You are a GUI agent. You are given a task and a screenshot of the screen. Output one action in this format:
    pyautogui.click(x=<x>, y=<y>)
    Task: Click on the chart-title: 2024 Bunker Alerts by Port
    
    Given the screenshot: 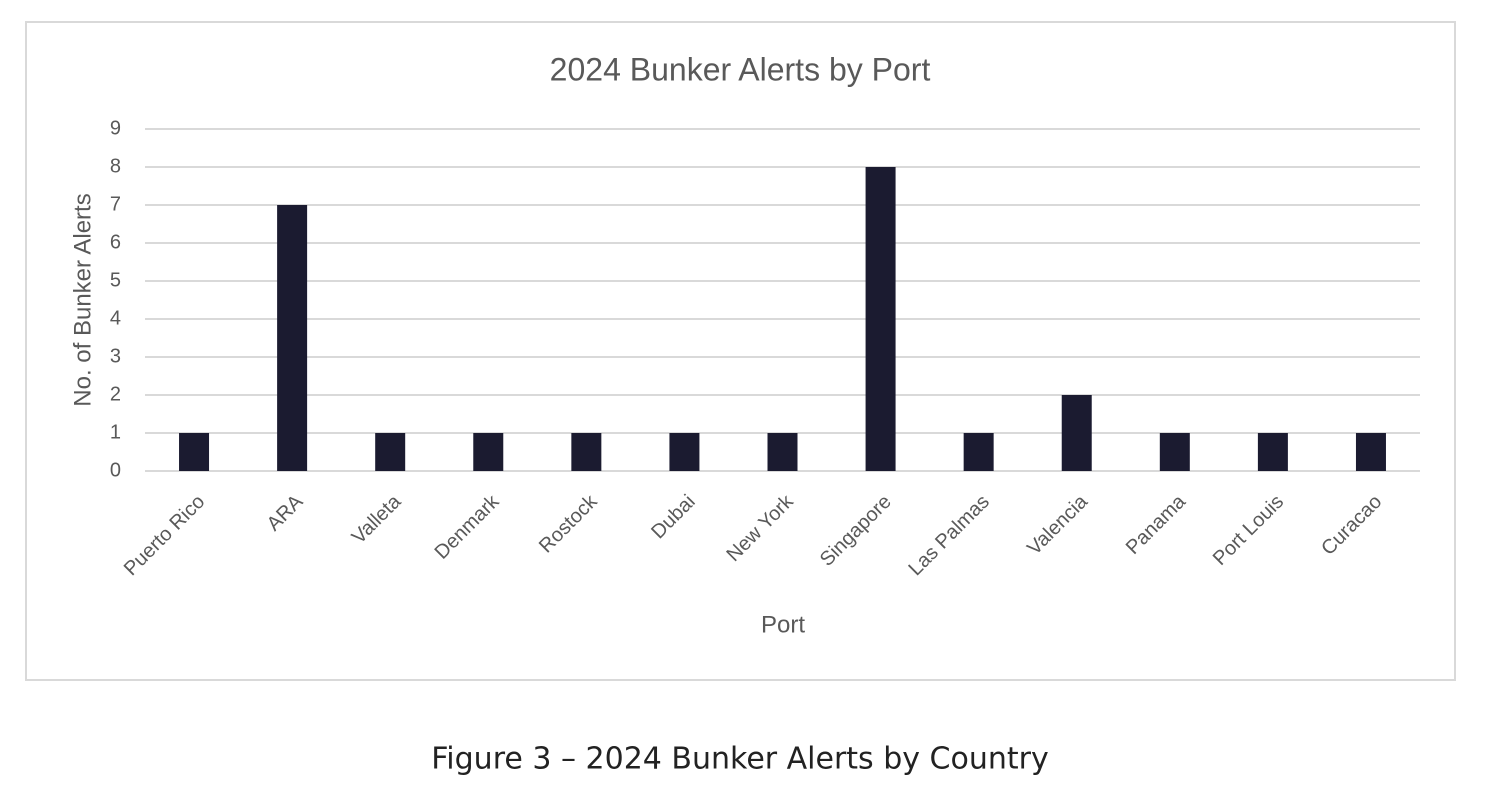 What is the action you would take?
    pyautogui.click(x=740, y=69)
    